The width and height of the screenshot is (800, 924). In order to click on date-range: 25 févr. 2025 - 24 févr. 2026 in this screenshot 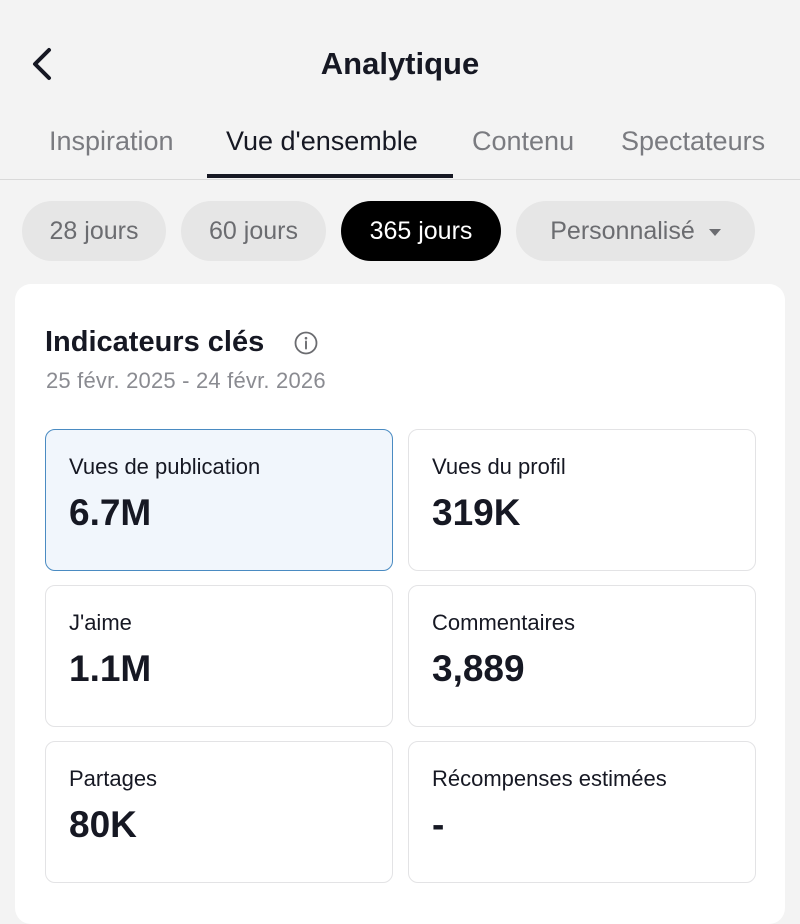, I will do `click(186, 380)`.